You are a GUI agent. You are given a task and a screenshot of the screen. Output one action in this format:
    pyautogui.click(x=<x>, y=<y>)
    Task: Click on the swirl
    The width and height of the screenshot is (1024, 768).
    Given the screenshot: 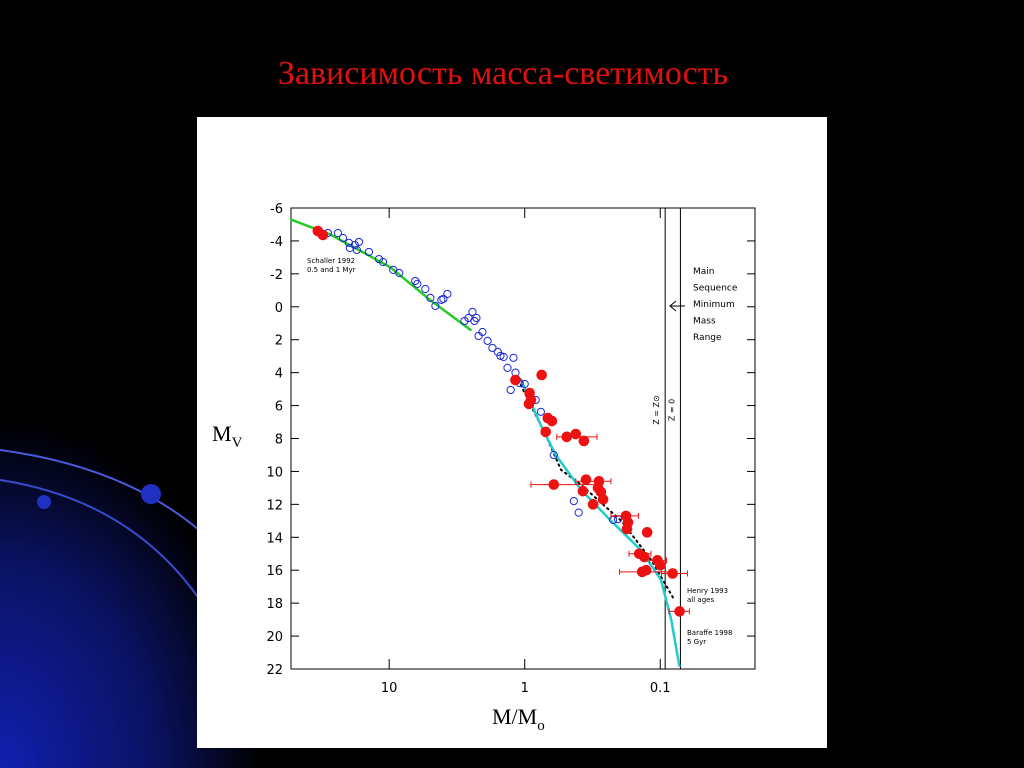 What is the action you would take?
    pyautogui.click(x=100, y=540)
    